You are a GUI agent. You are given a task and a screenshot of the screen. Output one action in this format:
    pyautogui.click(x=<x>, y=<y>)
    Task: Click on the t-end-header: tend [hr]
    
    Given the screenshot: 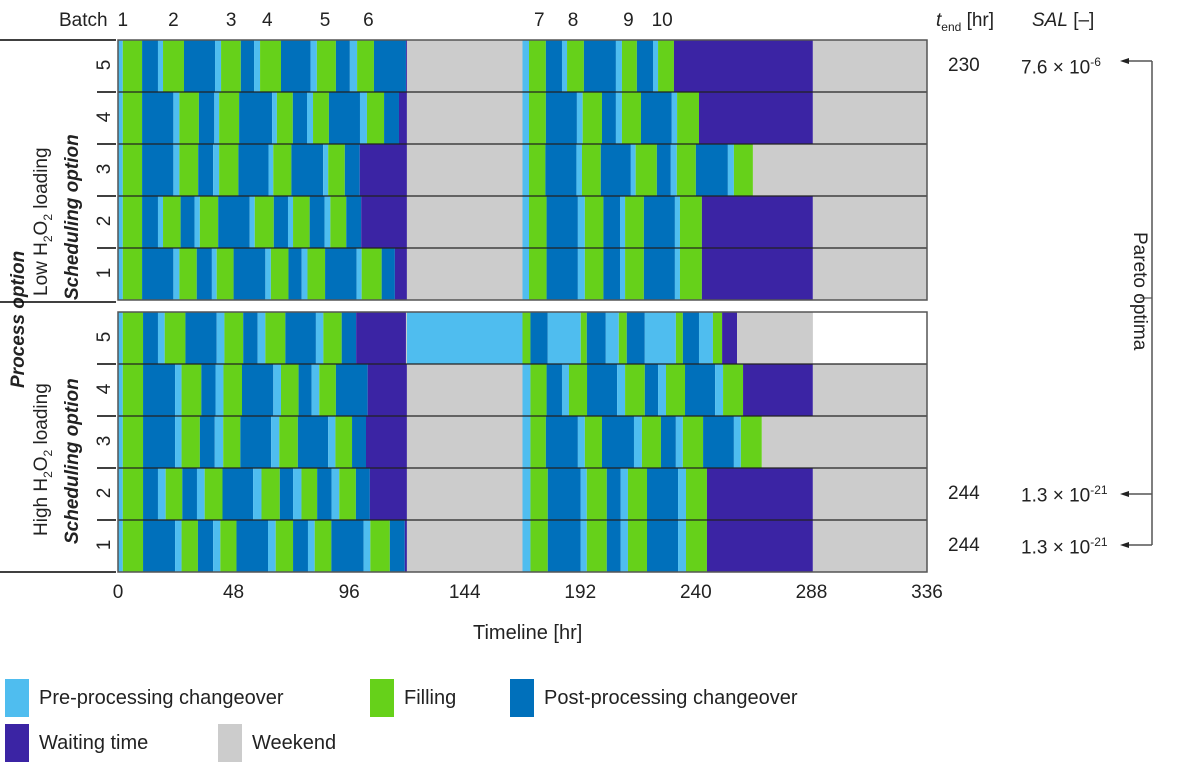 What is the action you would take?
    pyautogui.click(x=965, y=22)
    